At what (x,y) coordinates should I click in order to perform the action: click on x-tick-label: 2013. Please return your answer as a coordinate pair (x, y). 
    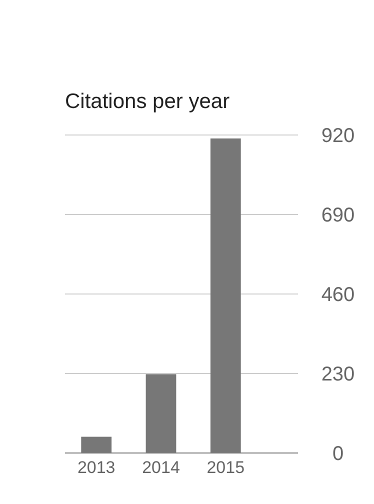
    Looking at the image, I should click on (96, 467).